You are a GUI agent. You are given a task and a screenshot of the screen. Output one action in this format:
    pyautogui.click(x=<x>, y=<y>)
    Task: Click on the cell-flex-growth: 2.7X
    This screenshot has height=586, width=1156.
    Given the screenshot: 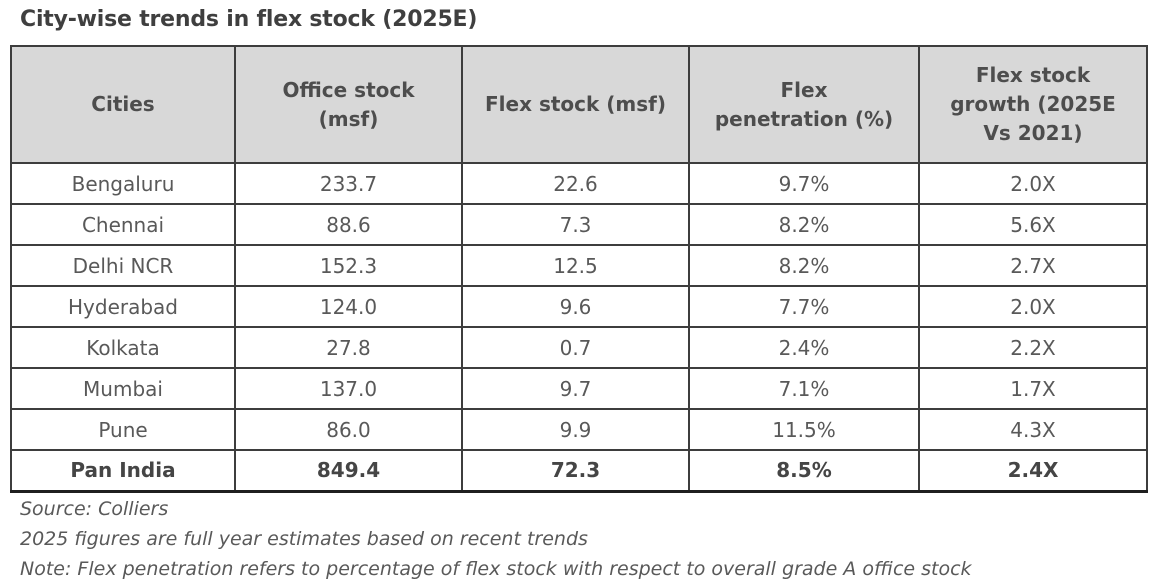 What is the action you would take?
    pyautogui.click(x=1033, y=265)
    